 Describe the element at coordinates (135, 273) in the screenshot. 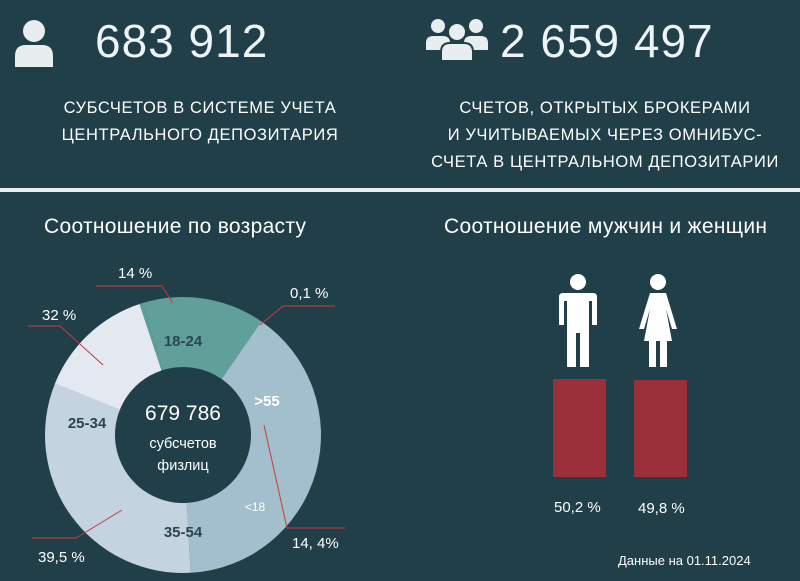

I see `value-label-18-24: 14 %` at that location.